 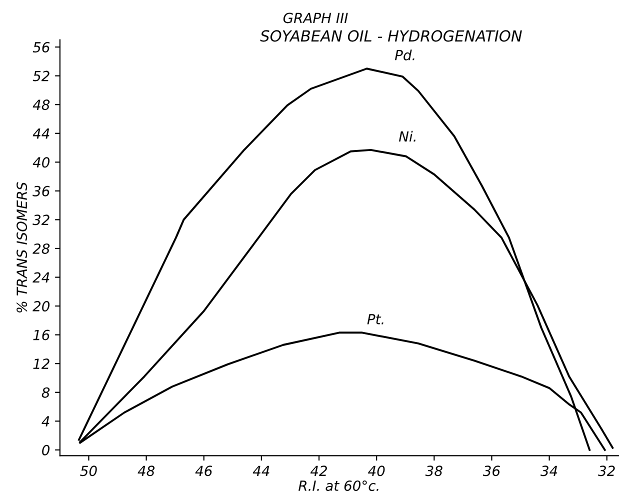 I want to click on y-tick-label: 16, so click(x=41, y=335).